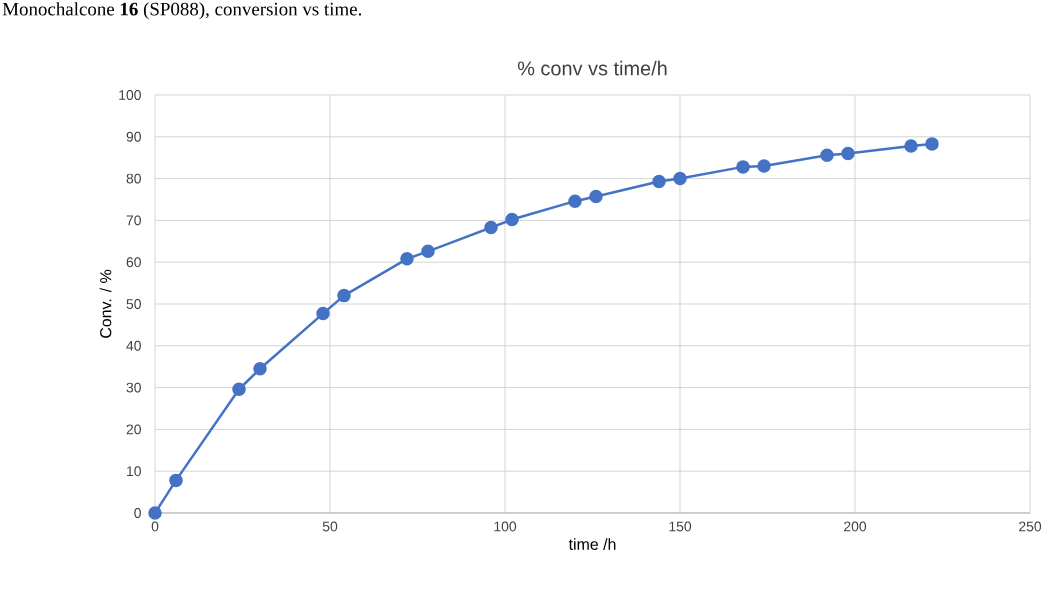  I want to click on x-tick-label: 0, so click(155, 526).